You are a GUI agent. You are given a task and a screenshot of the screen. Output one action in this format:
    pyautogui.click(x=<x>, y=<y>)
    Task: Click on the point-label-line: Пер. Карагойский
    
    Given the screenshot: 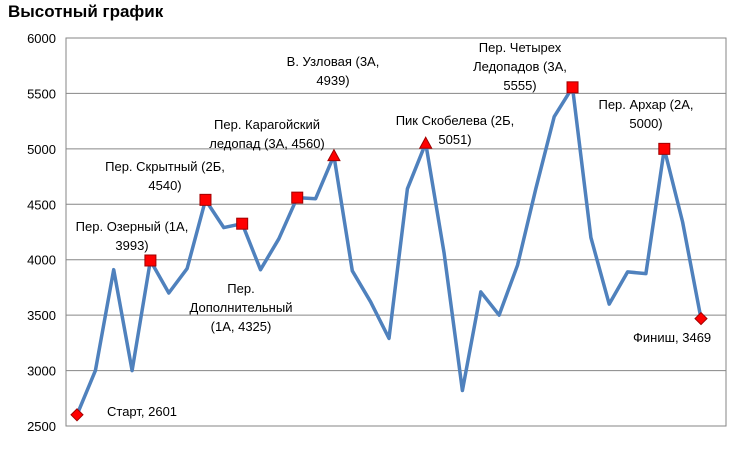 What is the action you would take?
    pyautogui.click(x=267, y=124)
    